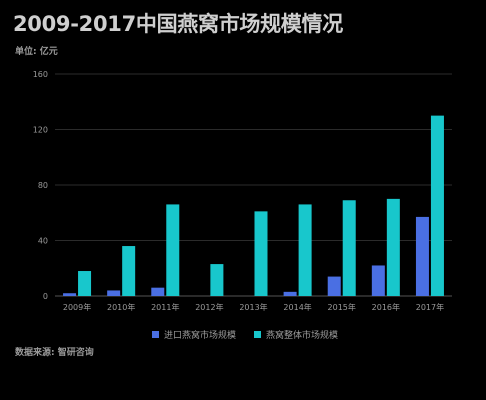  Describe the element at coordinates (342, 307) in the screenshot. I see `x-tick-label: 2015年` at that location.